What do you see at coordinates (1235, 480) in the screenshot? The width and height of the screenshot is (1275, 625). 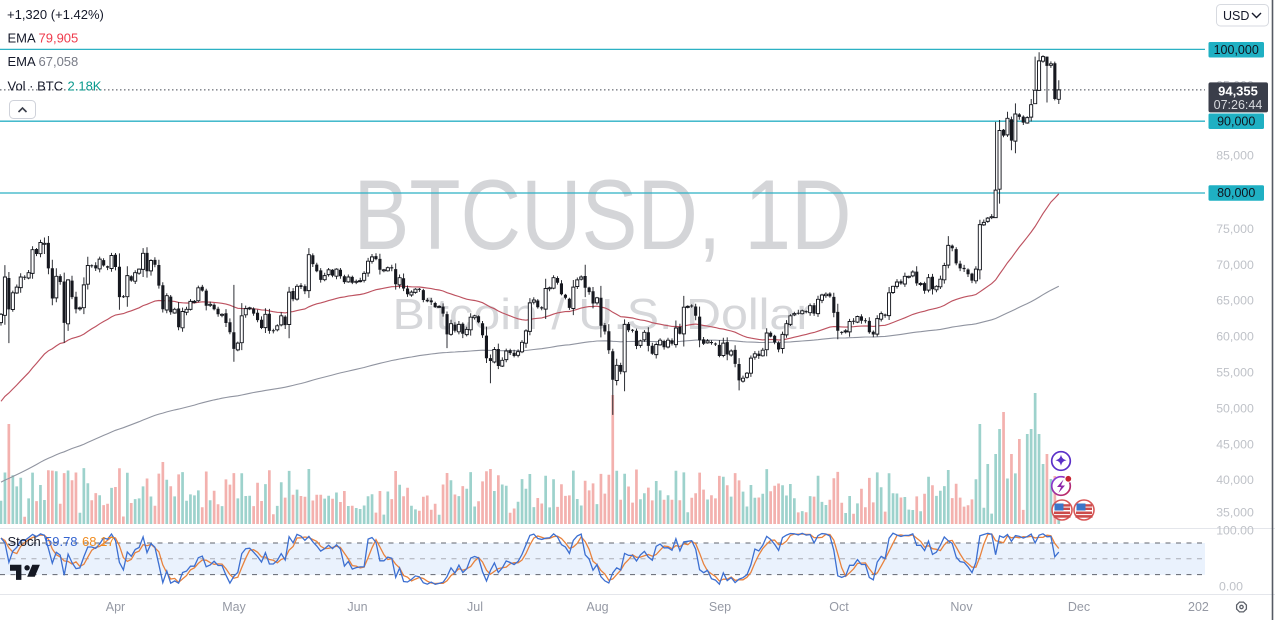 I see `svg-text: 40,000` at bounding box center [1235, 480].